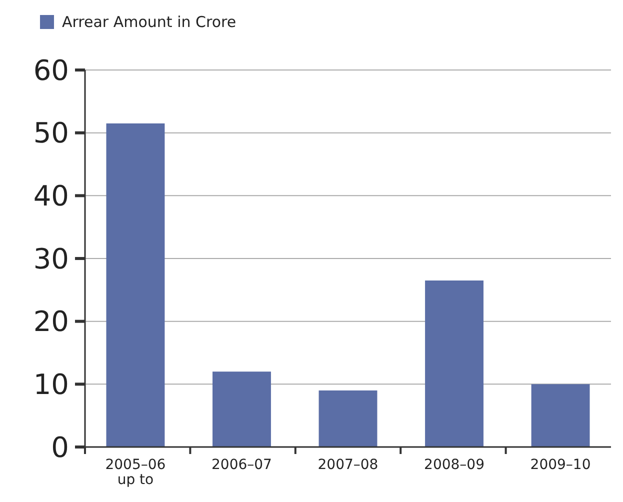  Describe the element at coordinates (51, 70) in the screenshot. I see `y-tick-label: 60` at that location.